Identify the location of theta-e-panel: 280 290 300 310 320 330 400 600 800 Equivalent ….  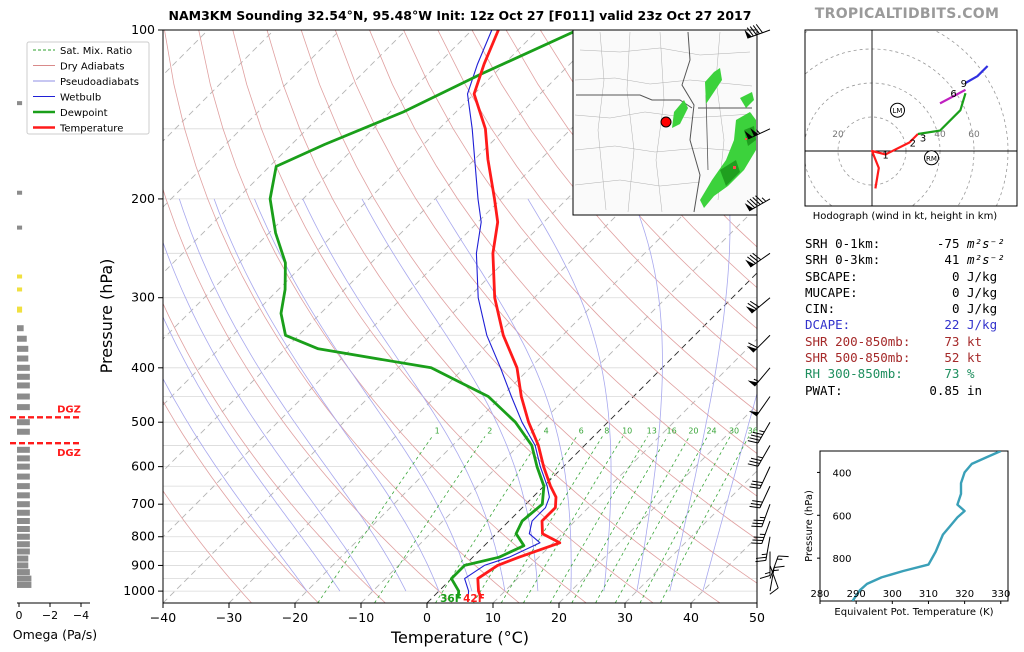
(907, 534).